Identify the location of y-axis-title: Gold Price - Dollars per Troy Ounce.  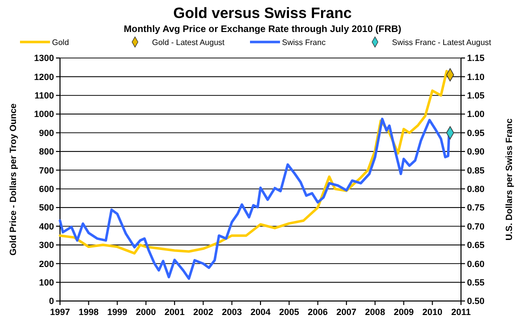
(13, 179).